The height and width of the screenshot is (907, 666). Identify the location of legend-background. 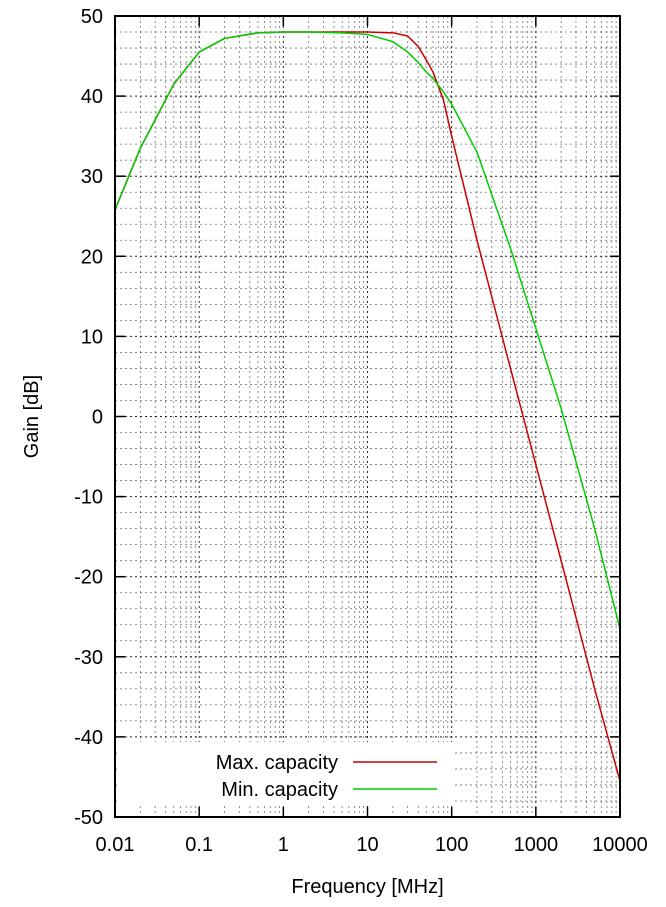
(285, 773).